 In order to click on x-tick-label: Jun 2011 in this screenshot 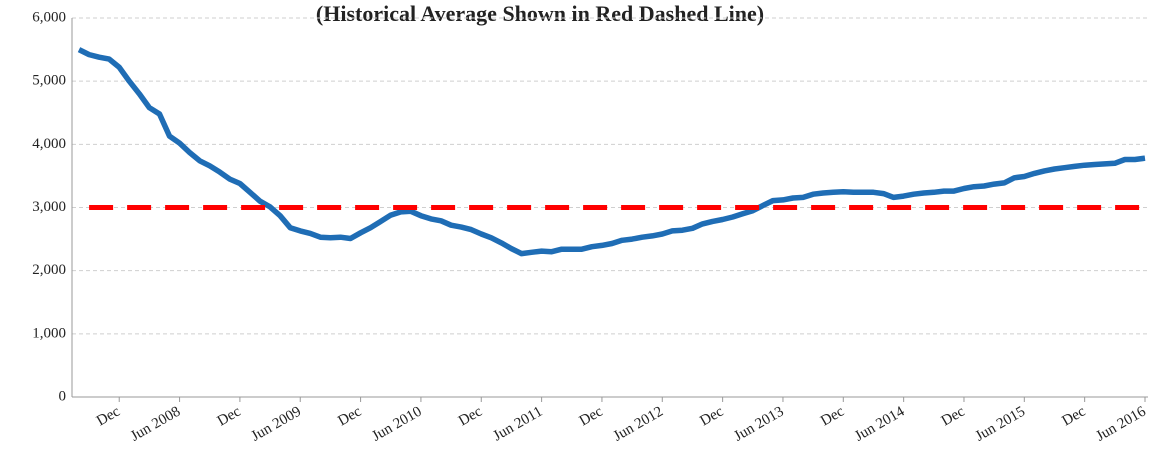, I will do `click(518, 424)`.